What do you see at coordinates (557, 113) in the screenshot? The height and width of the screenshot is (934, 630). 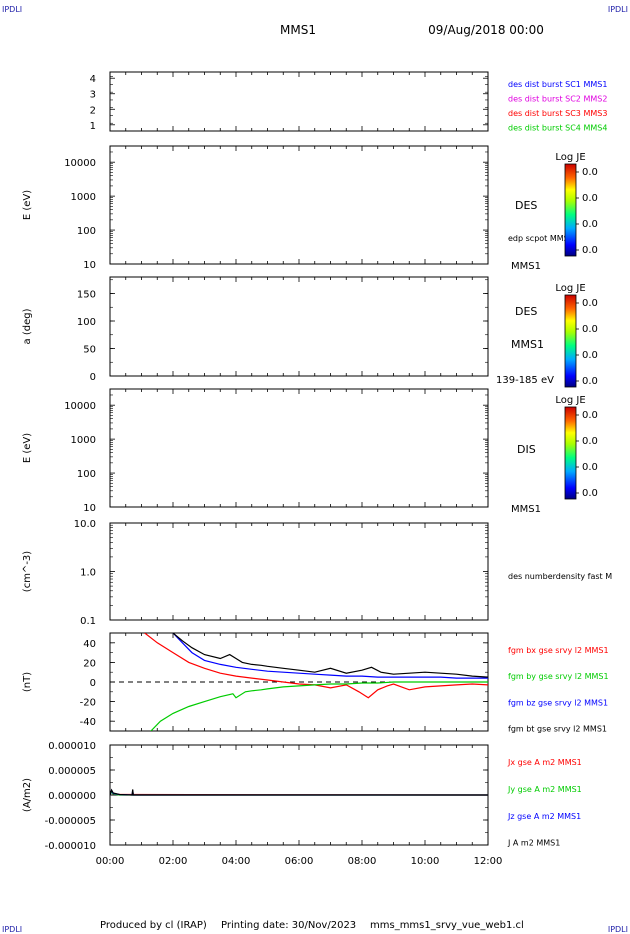 I see `legend-entry: des dist burst SC3 MMS3` at bounding box center [557, 113].